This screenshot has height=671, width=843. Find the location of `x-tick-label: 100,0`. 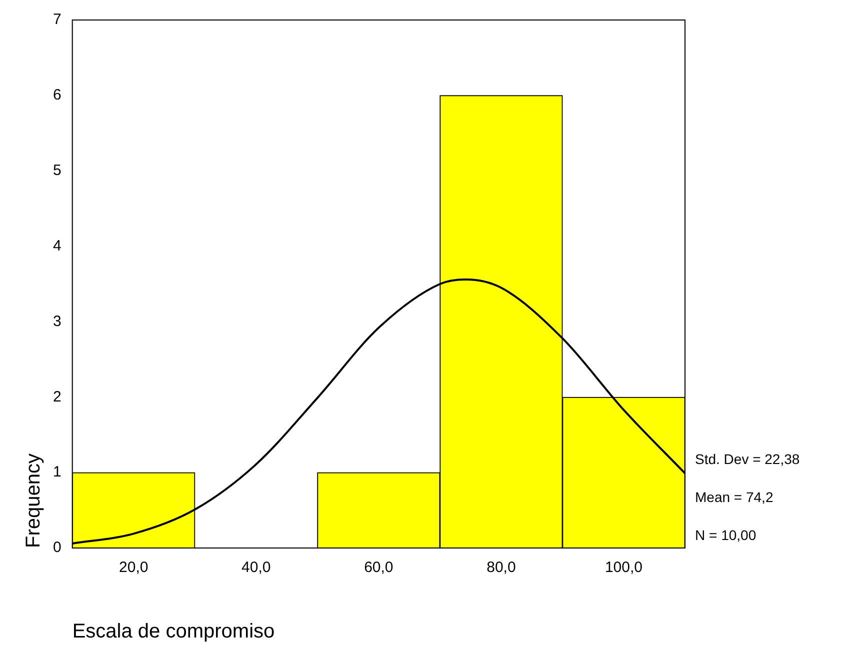

x-tick-label: 100,0 is located at coordinates (623, 567).